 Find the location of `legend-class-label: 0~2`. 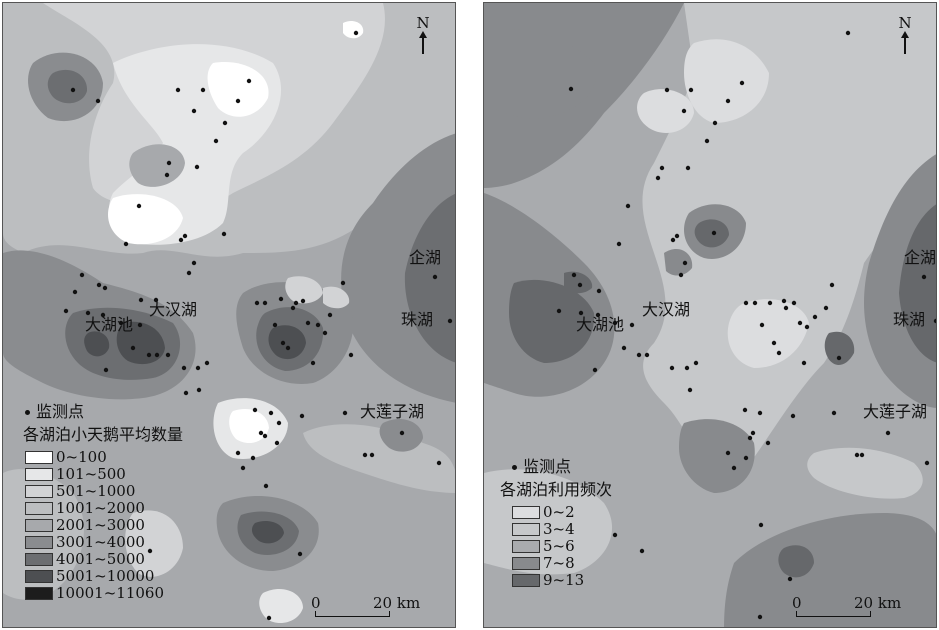

legend-class-label: 0~2 is located at coordinates (559, 512).